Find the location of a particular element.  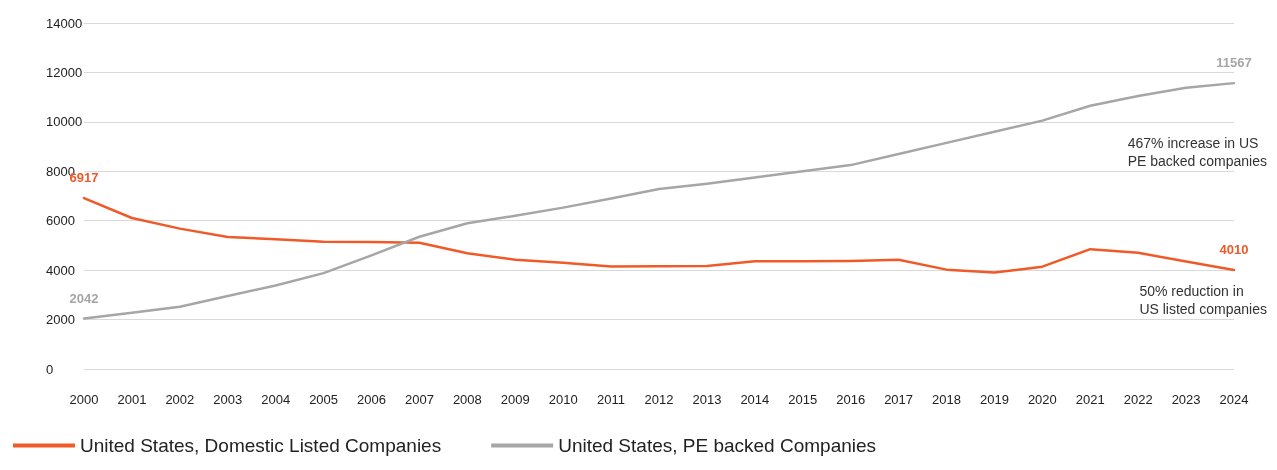

y-tick-label: 2000 is located at coordinates (60, 320).